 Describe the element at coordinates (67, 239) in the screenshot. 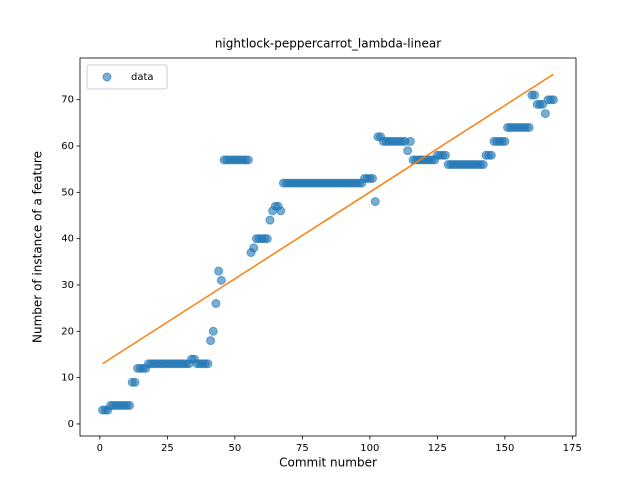

I see `y-tick-label: 40` at that location.